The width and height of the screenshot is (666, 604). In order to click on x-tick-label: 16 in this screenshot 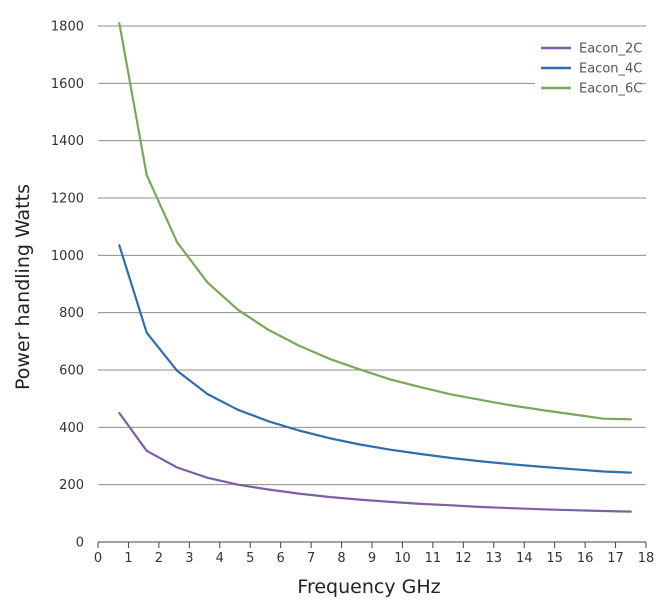, I will do `click(585, 558)`.